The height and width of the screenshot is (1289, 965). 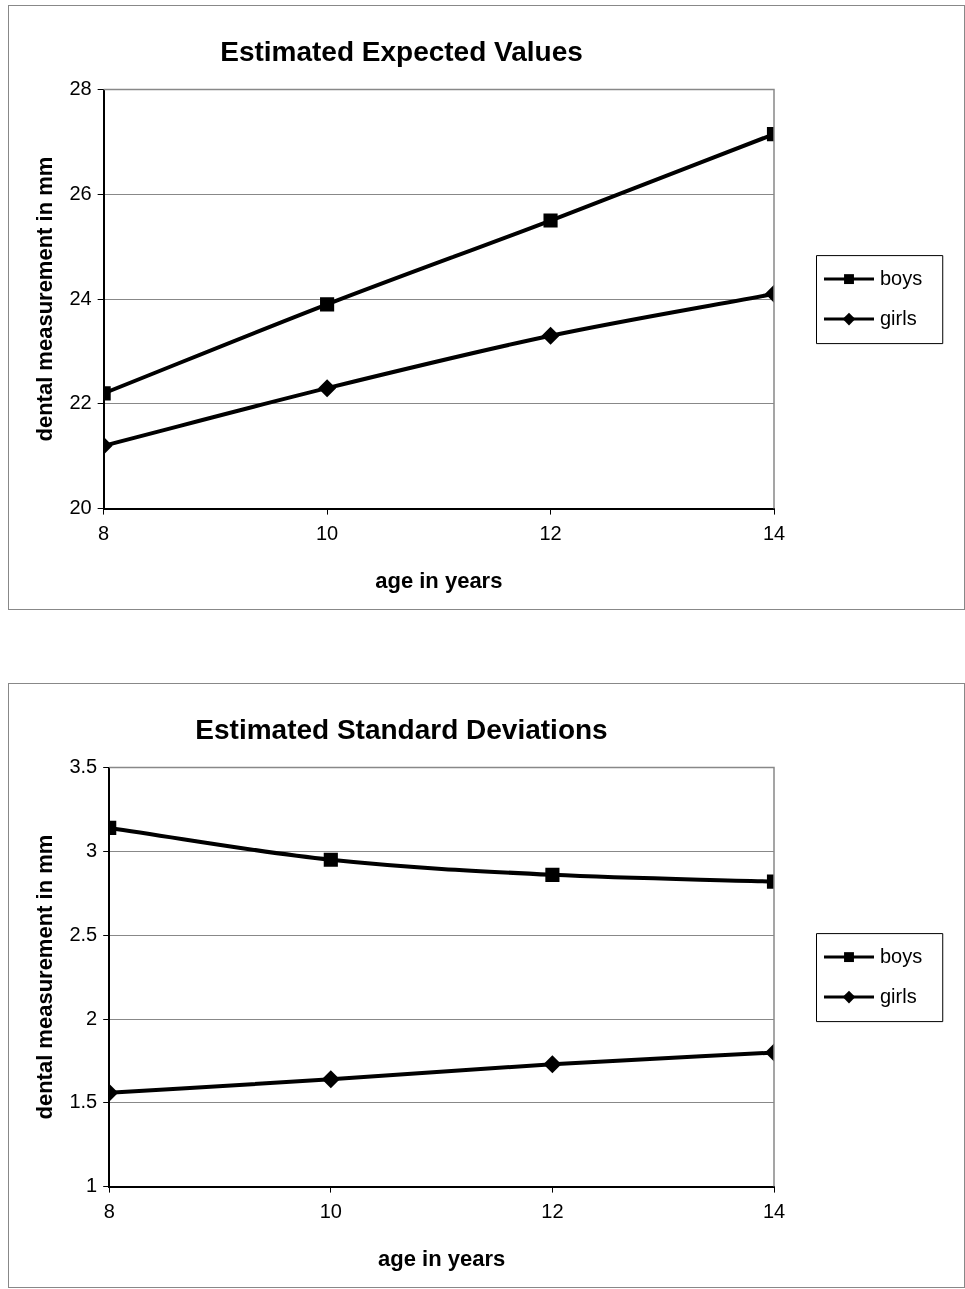 I want to click on y-tick-label: 1, so click(x=92, y=1185).